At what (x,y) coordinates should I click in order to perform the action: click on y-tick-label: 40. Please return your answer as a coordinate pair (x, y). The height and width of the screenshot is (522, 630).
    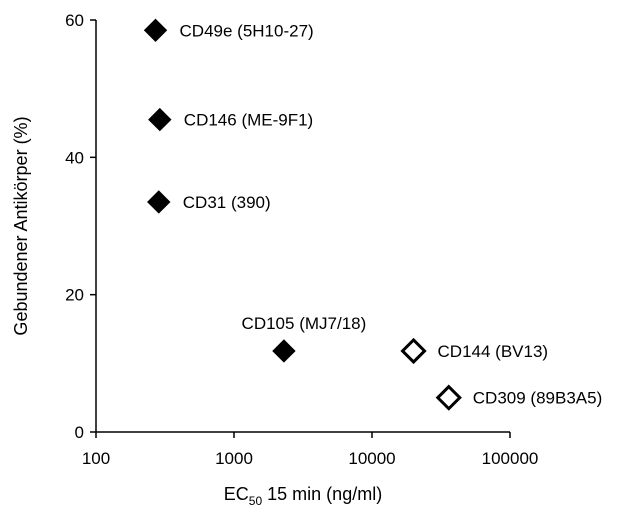
    Looking at the image, I should click on (74, 157).